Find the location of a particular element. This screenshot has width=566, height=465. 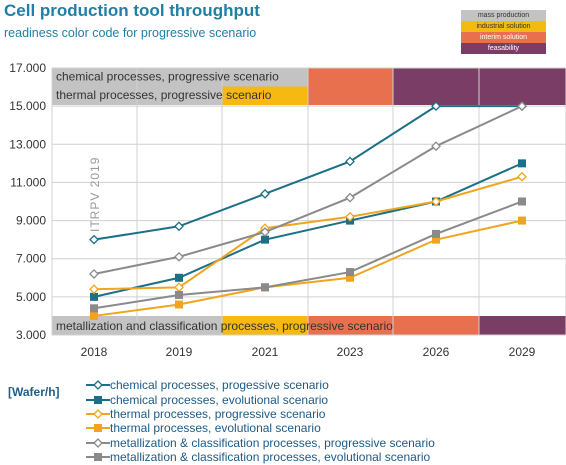

y-tick-label: 17.000 is located at coordinates (27, 68).